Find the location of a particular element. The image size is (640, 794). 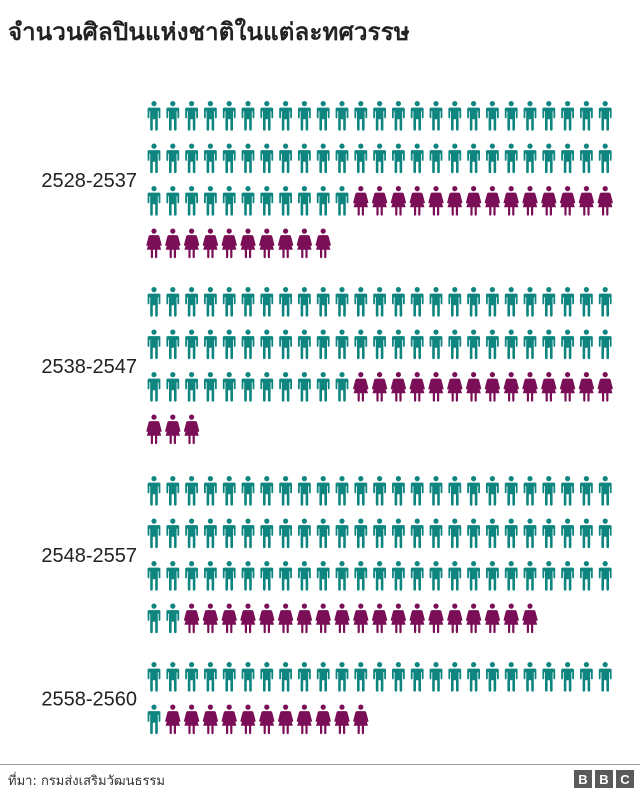

source-note: ที่มา: กรมส่งเสริมวัฒนธรรม is located at coordinates (86, 781).